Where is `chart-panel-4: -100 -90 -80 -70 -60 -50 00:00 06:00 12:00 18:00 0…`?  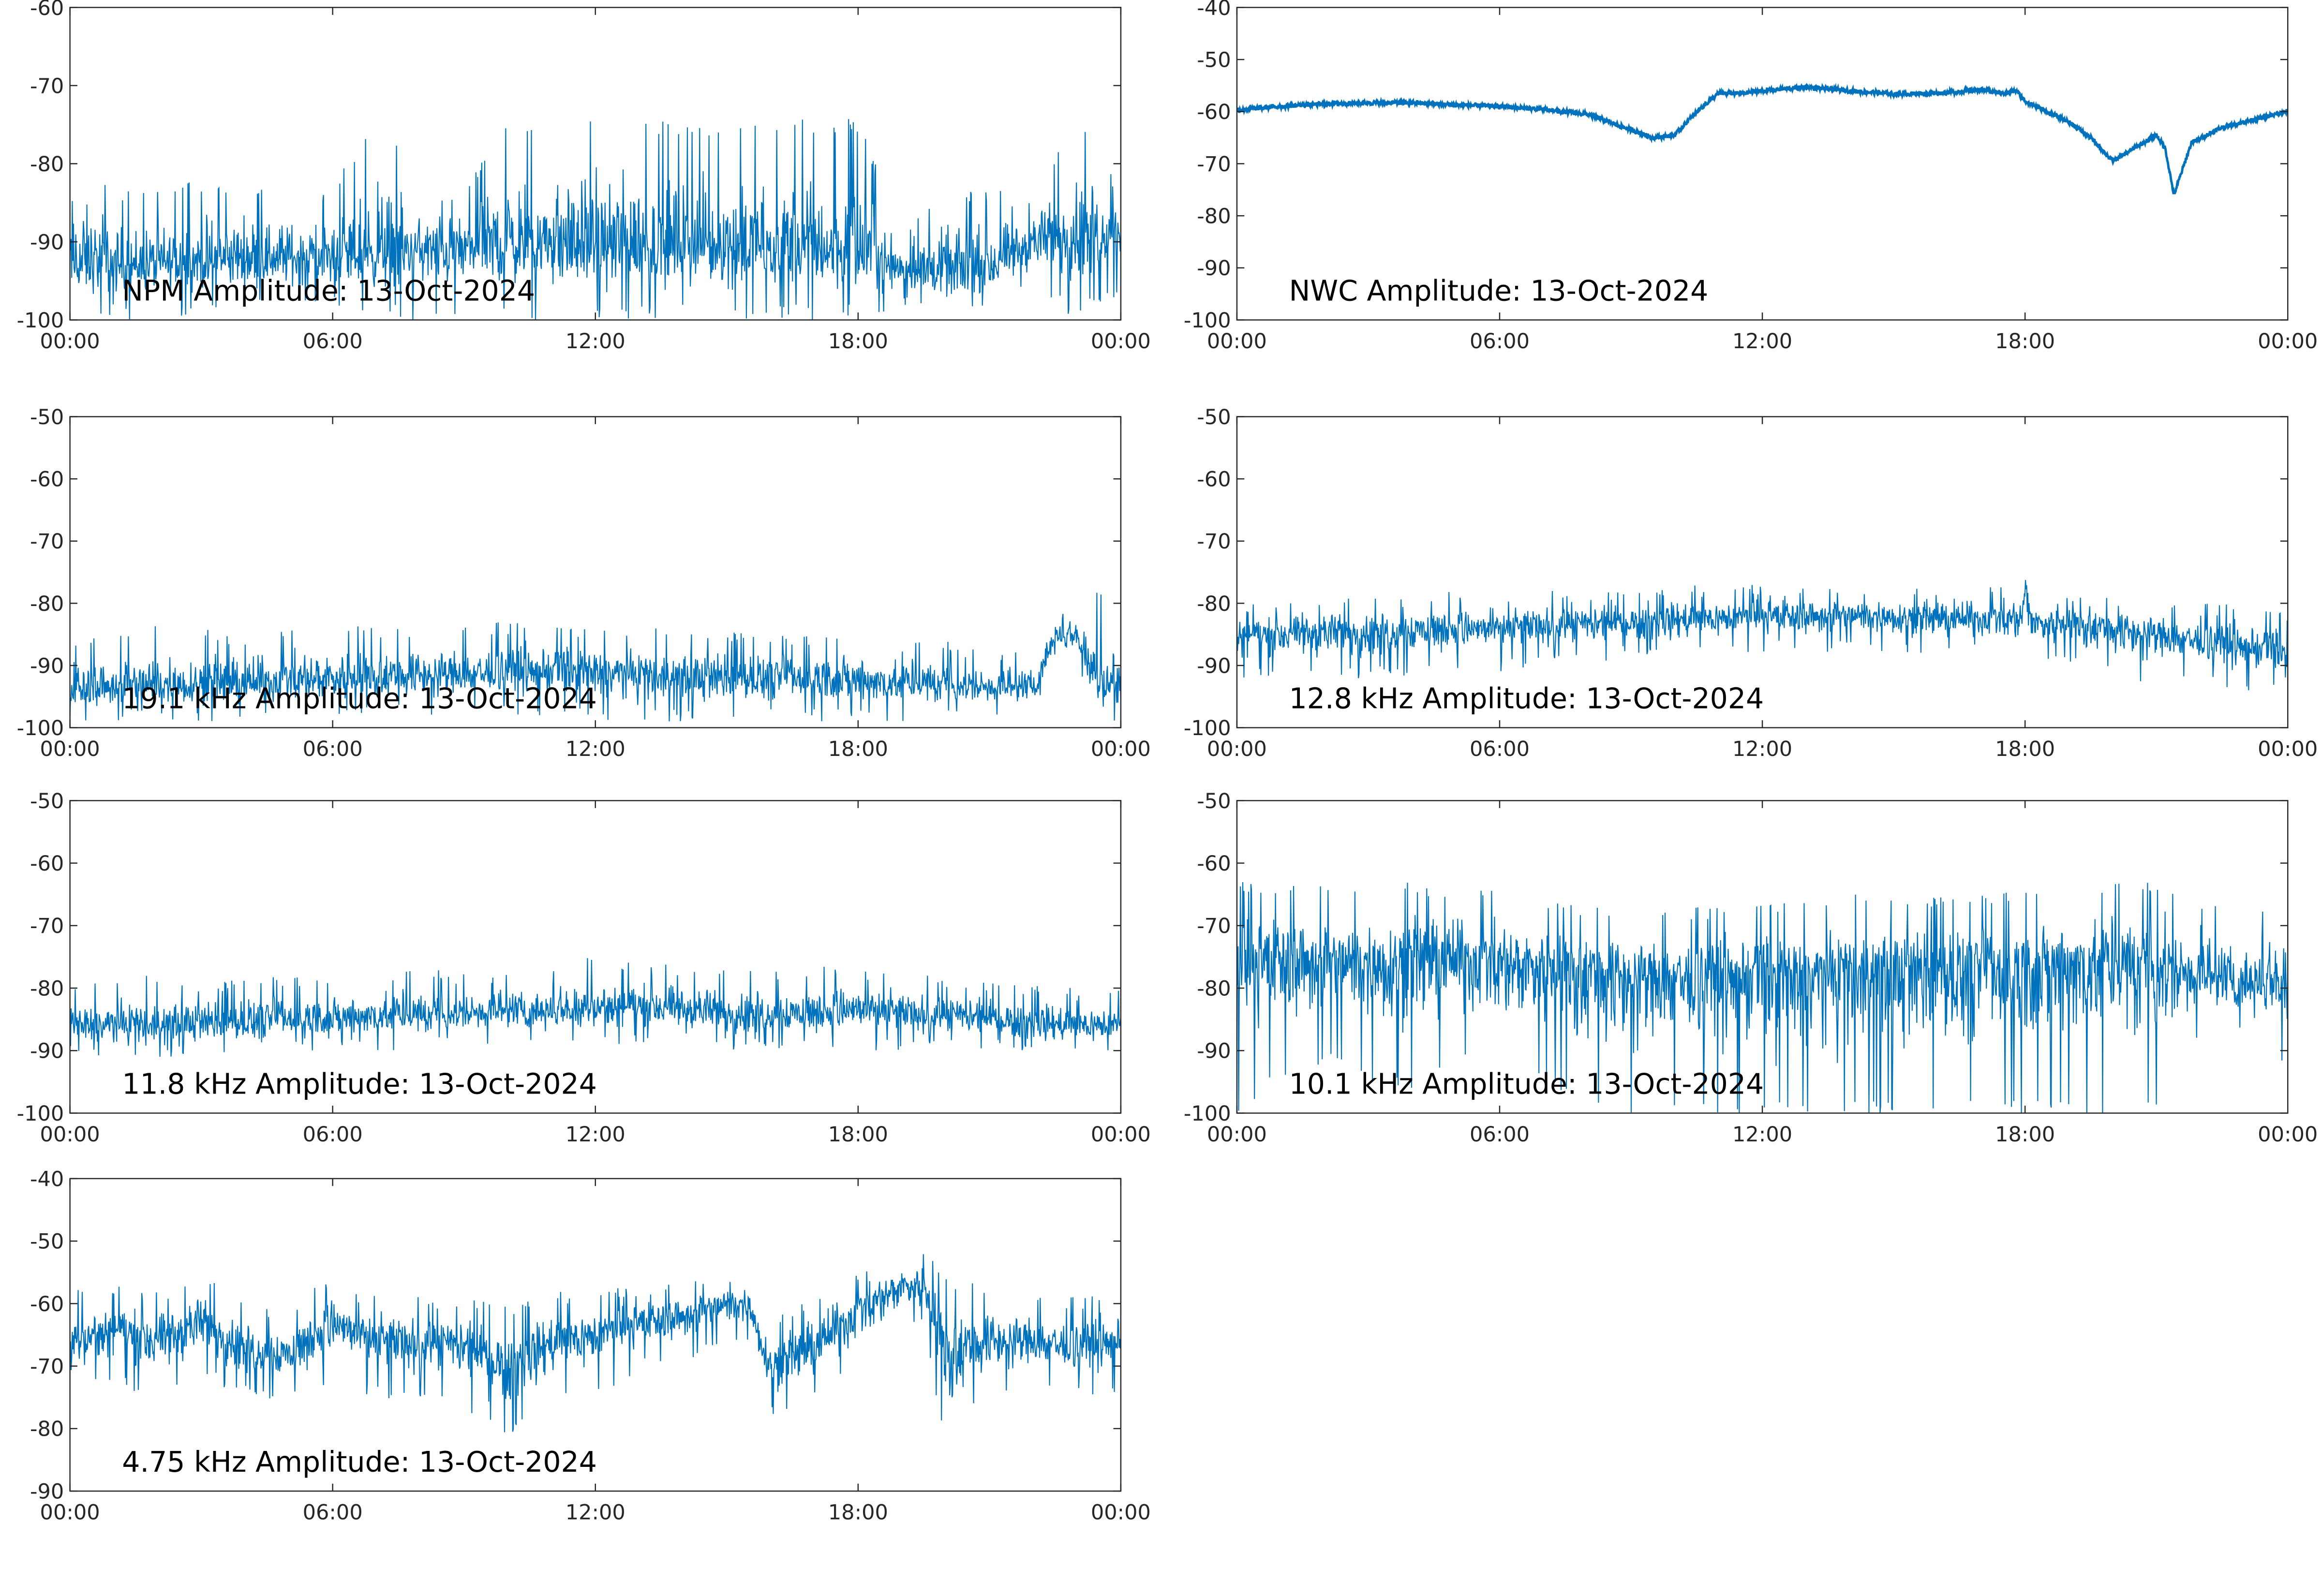
chart-panel-4: -100 -90 -80 -70 -60 -50 00:00 06:00 12:00 18:00 0… is located at coordinates (584, 968).